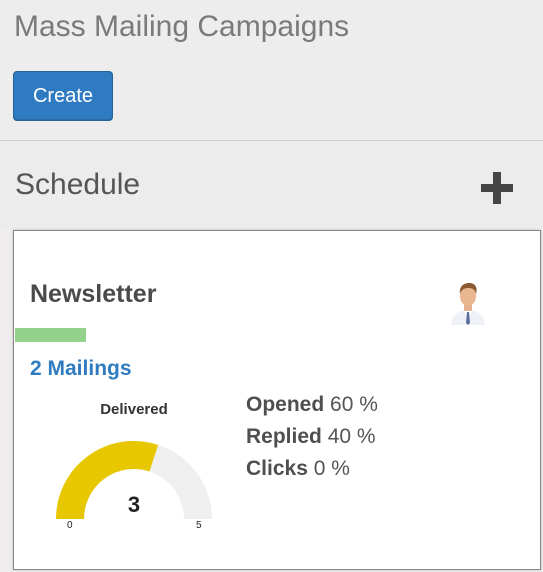 This screenshot has width=543, height=572. I want to click on stat-opened: Opened 60 %, so click(312, 405).